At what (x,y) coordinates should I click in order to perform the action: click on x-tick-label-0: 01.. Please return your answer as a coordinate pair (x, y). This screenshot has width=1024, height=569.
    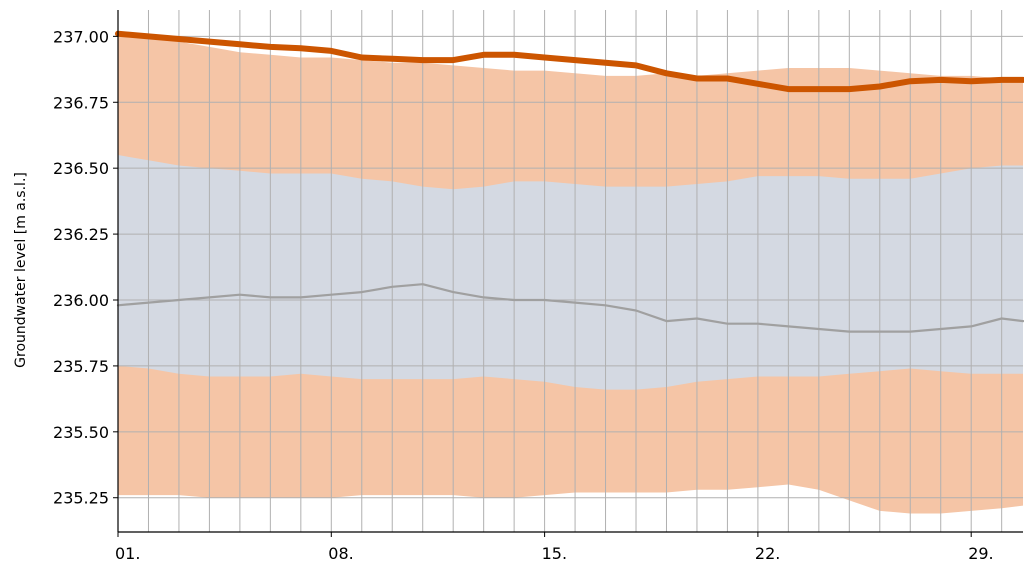
    Looking at the image, I should click on (127, 553).